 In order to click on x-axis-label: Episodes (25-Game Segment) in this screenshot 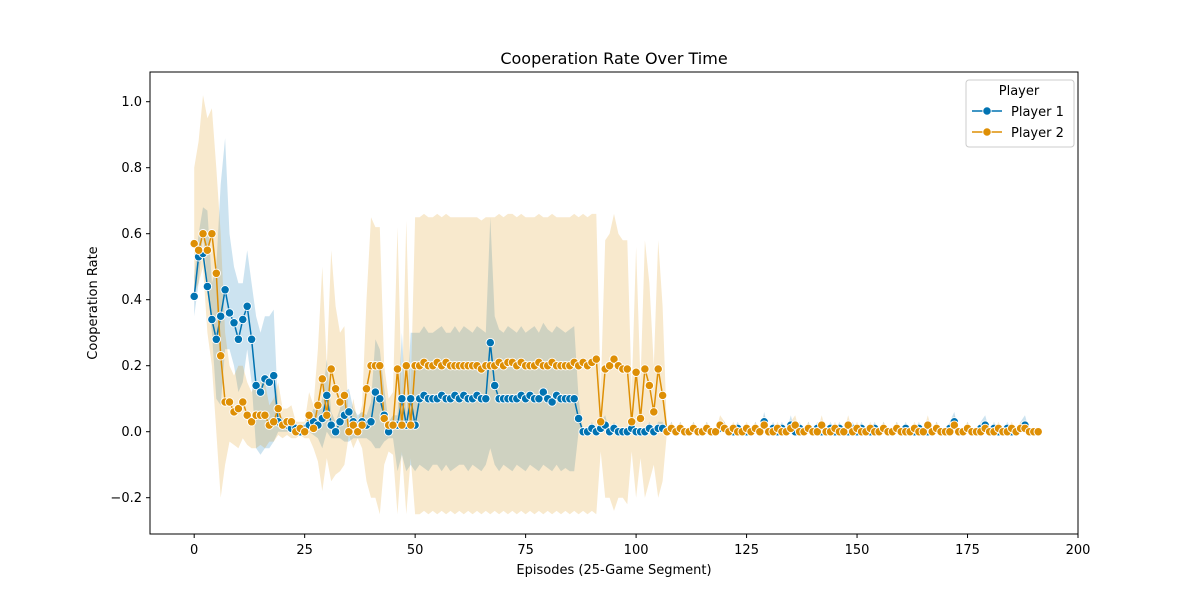, I will do `click(613, 570)`.